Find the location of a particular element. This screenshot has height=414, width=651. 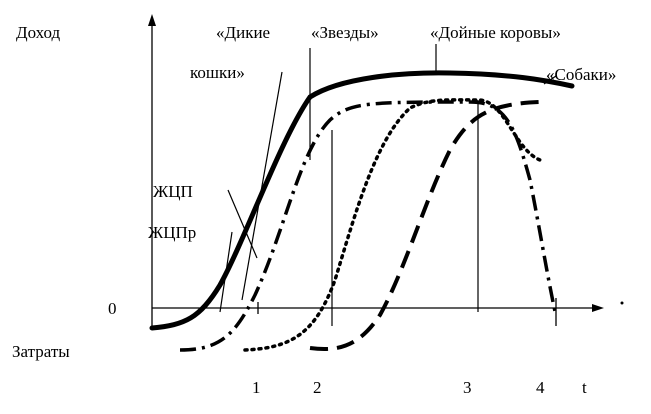

x-axis-label: t is located at coordinates (584, 387).